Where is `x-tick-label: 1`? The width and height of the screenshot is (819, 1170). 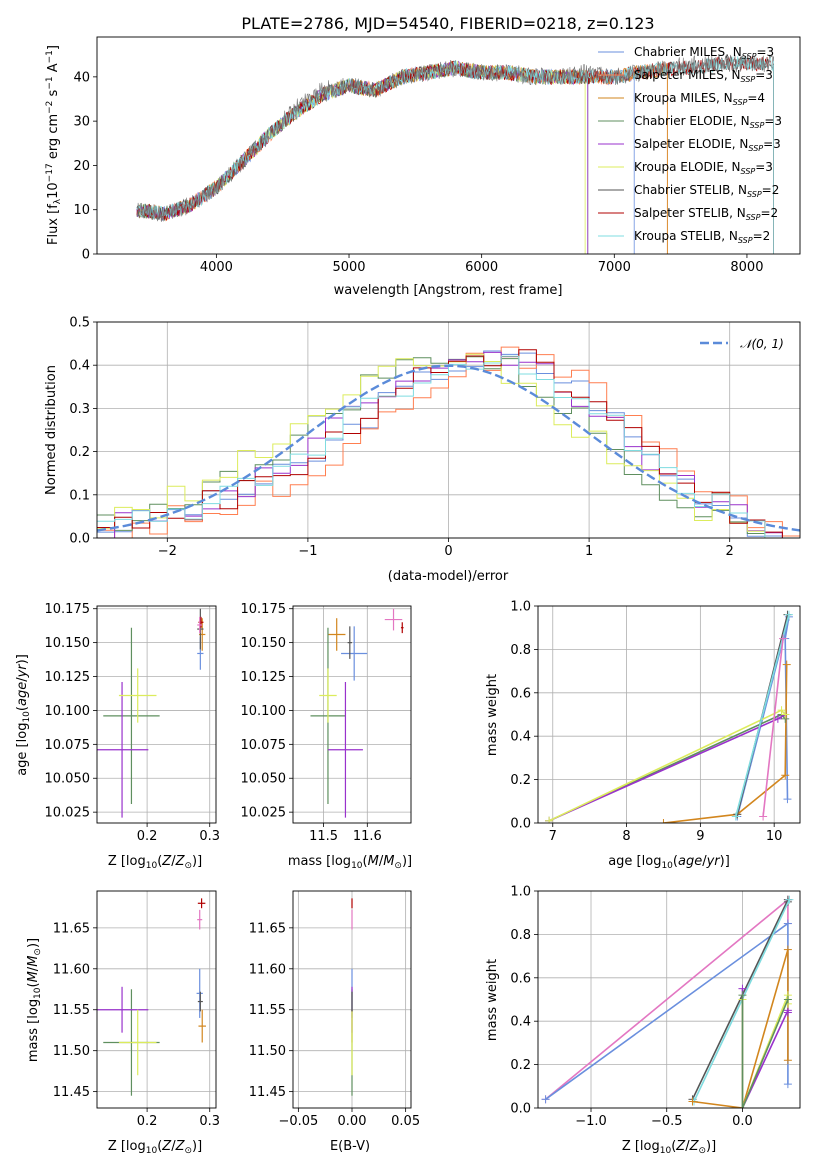
x-tick-label: 1 is located at coordinates (589, 551).